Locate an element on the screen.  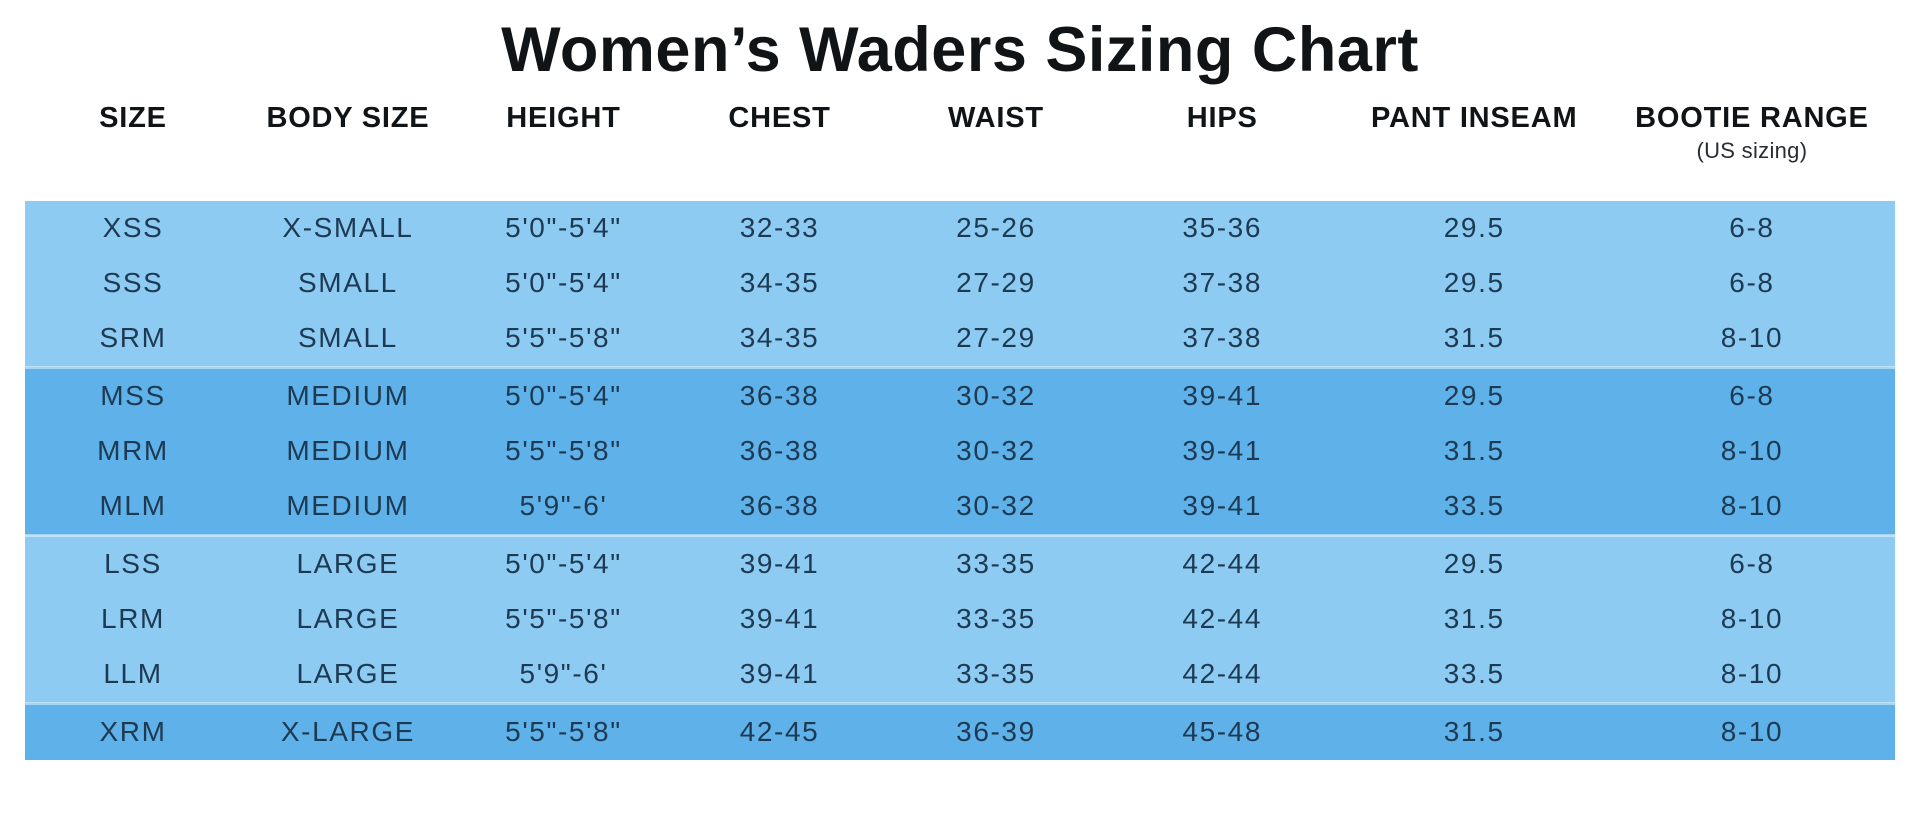
table-row-lrm: LRM LARGE 5'5"-5'8" 39-41 33-35 42-44 31.5 8-10 is located at coordinates (960, 619).